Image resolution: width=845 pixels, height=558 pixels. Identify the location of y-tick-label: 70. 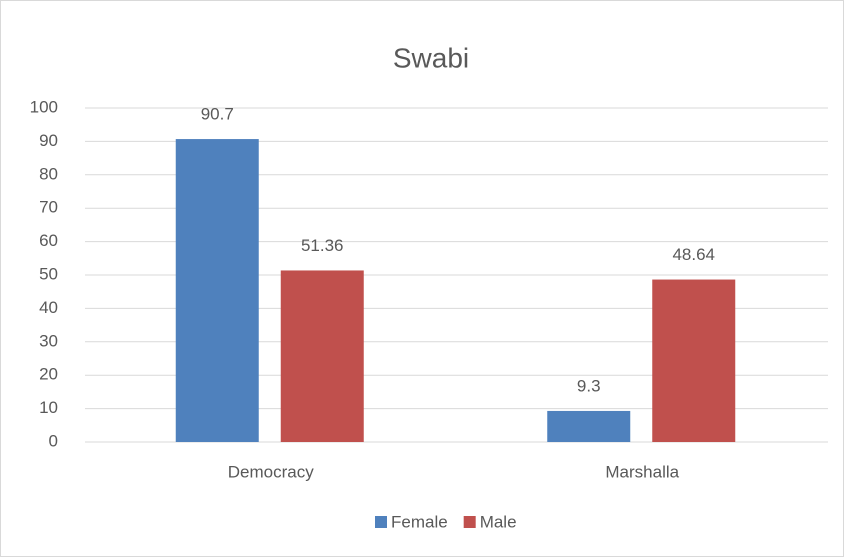
(48, 207).